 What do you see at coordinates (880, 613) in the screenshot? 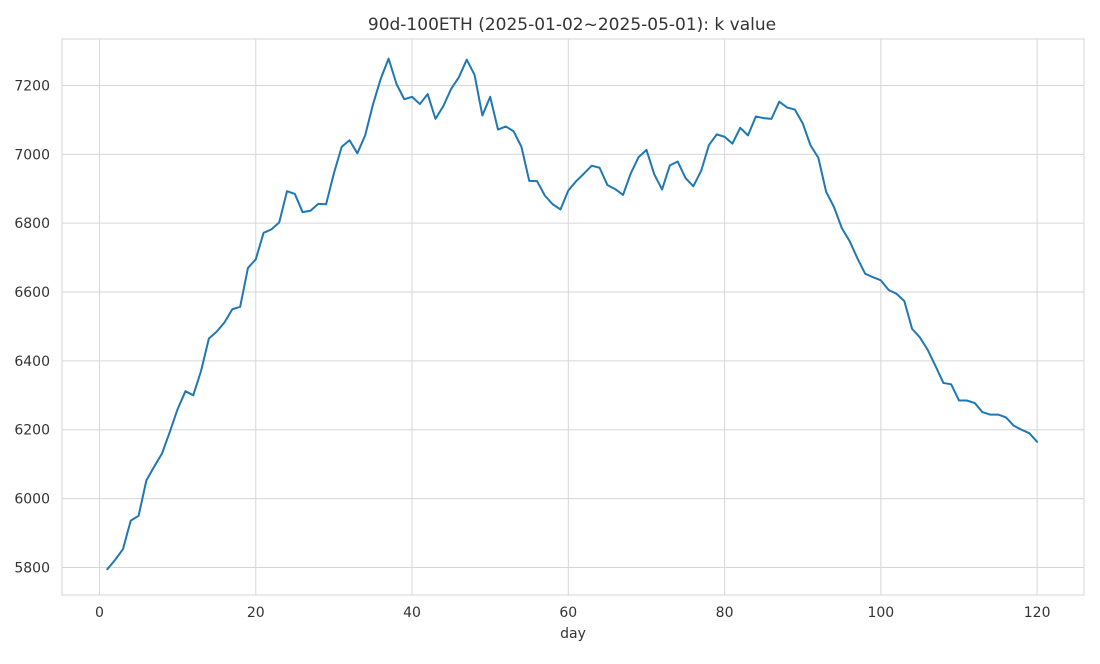
I see `x-tick-label: 100` at bounding box center [880, 613].